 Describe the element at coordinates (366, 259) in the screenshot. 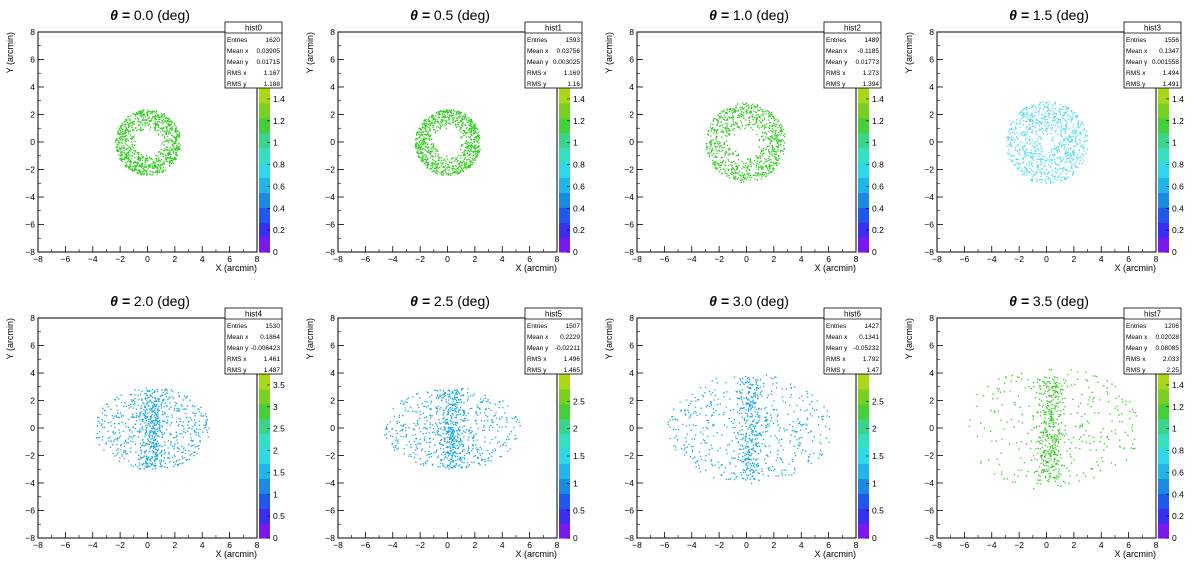

I see `x-tick-label: −6` at that location.